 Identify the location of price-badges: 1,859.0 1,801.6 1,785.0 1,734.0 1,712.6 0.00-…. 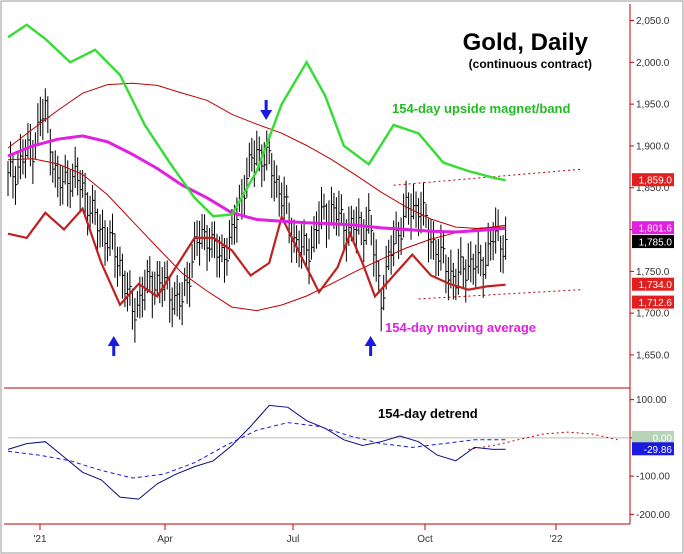
(653, 314).